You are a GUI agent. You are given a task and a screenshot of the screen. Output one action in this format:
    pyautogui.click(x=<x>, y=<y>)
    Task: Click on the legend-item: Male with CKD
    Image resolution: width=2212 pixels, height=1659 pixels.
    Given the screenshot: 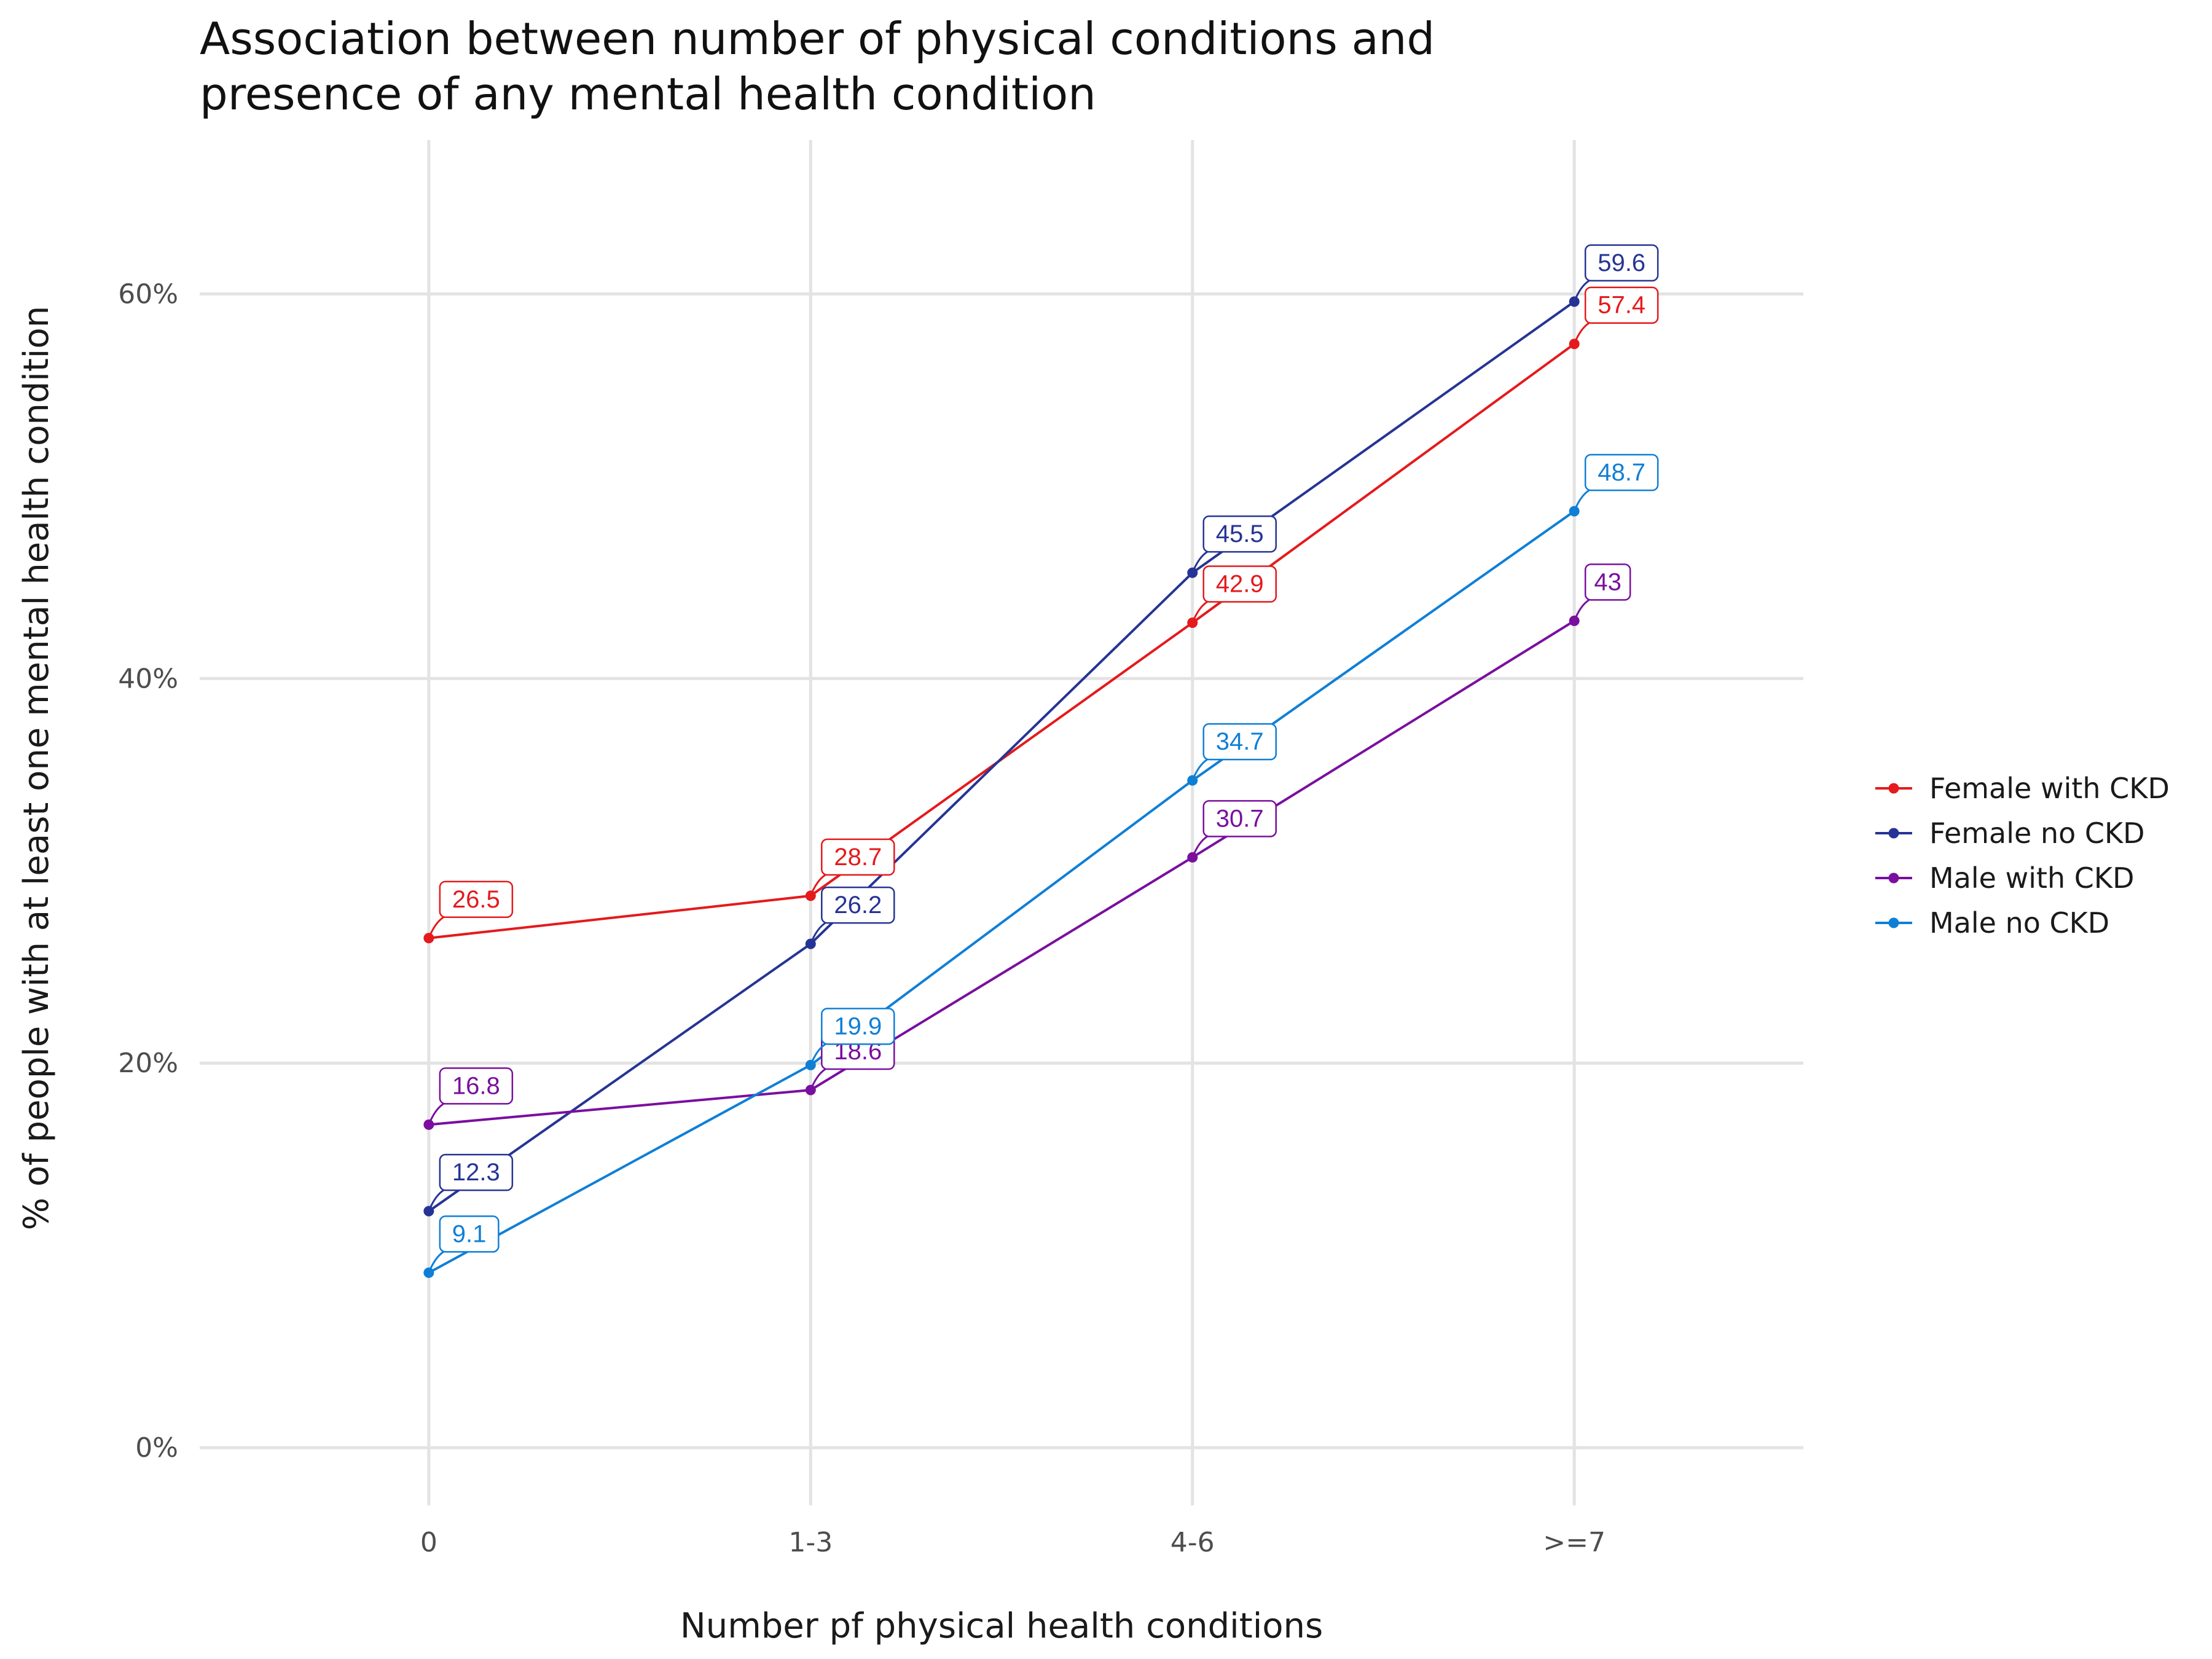 What is the action you would take?
    pyautogui.click(x=2005, y=878)
    